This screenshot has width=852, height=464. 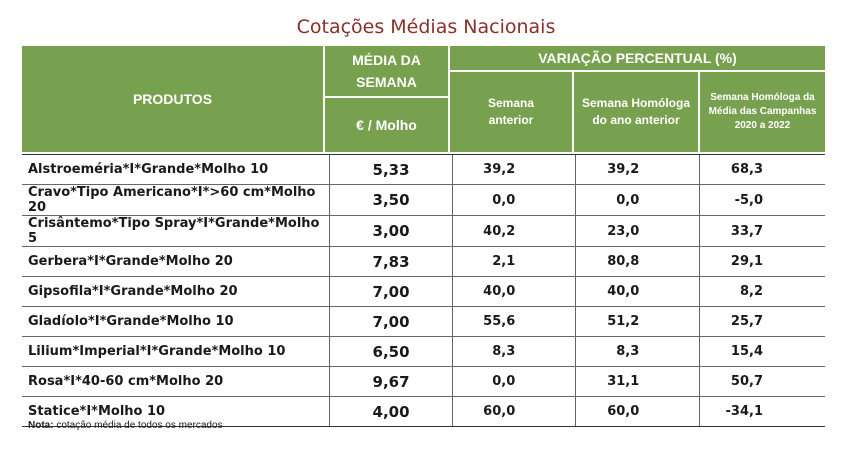 I want to click on header-semana-anterior-line1: Semana, so click(x=511, y=103).